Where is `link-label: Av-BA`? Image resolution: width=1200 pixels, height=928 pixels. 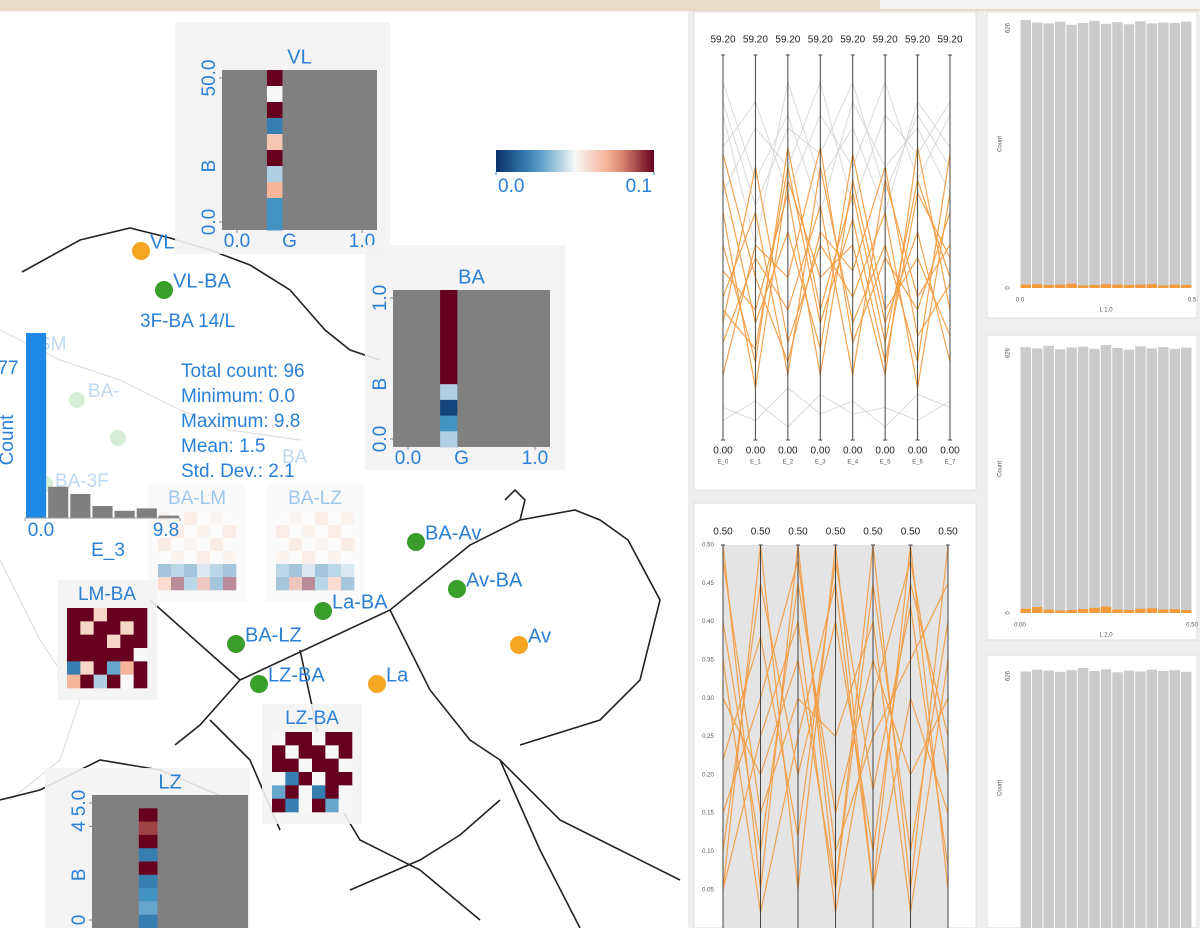 link-label: Av-BA is located at coordinates (494, 580).